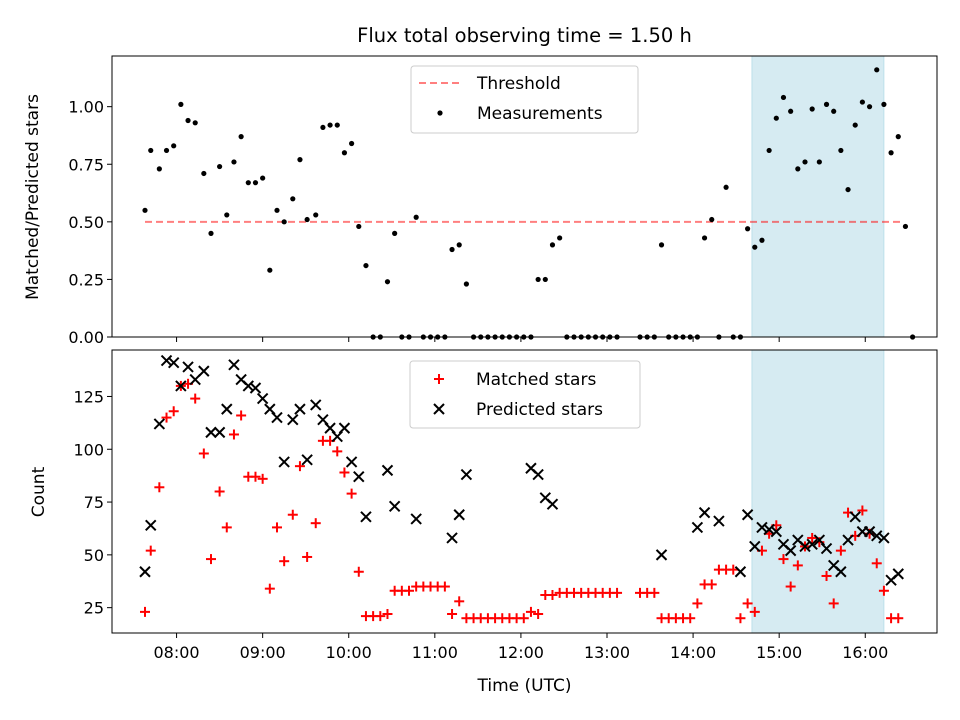 This screenshot has width=960, height=720. I want to click on bottom-x-tick-label: 12:00, so click(521, 652).